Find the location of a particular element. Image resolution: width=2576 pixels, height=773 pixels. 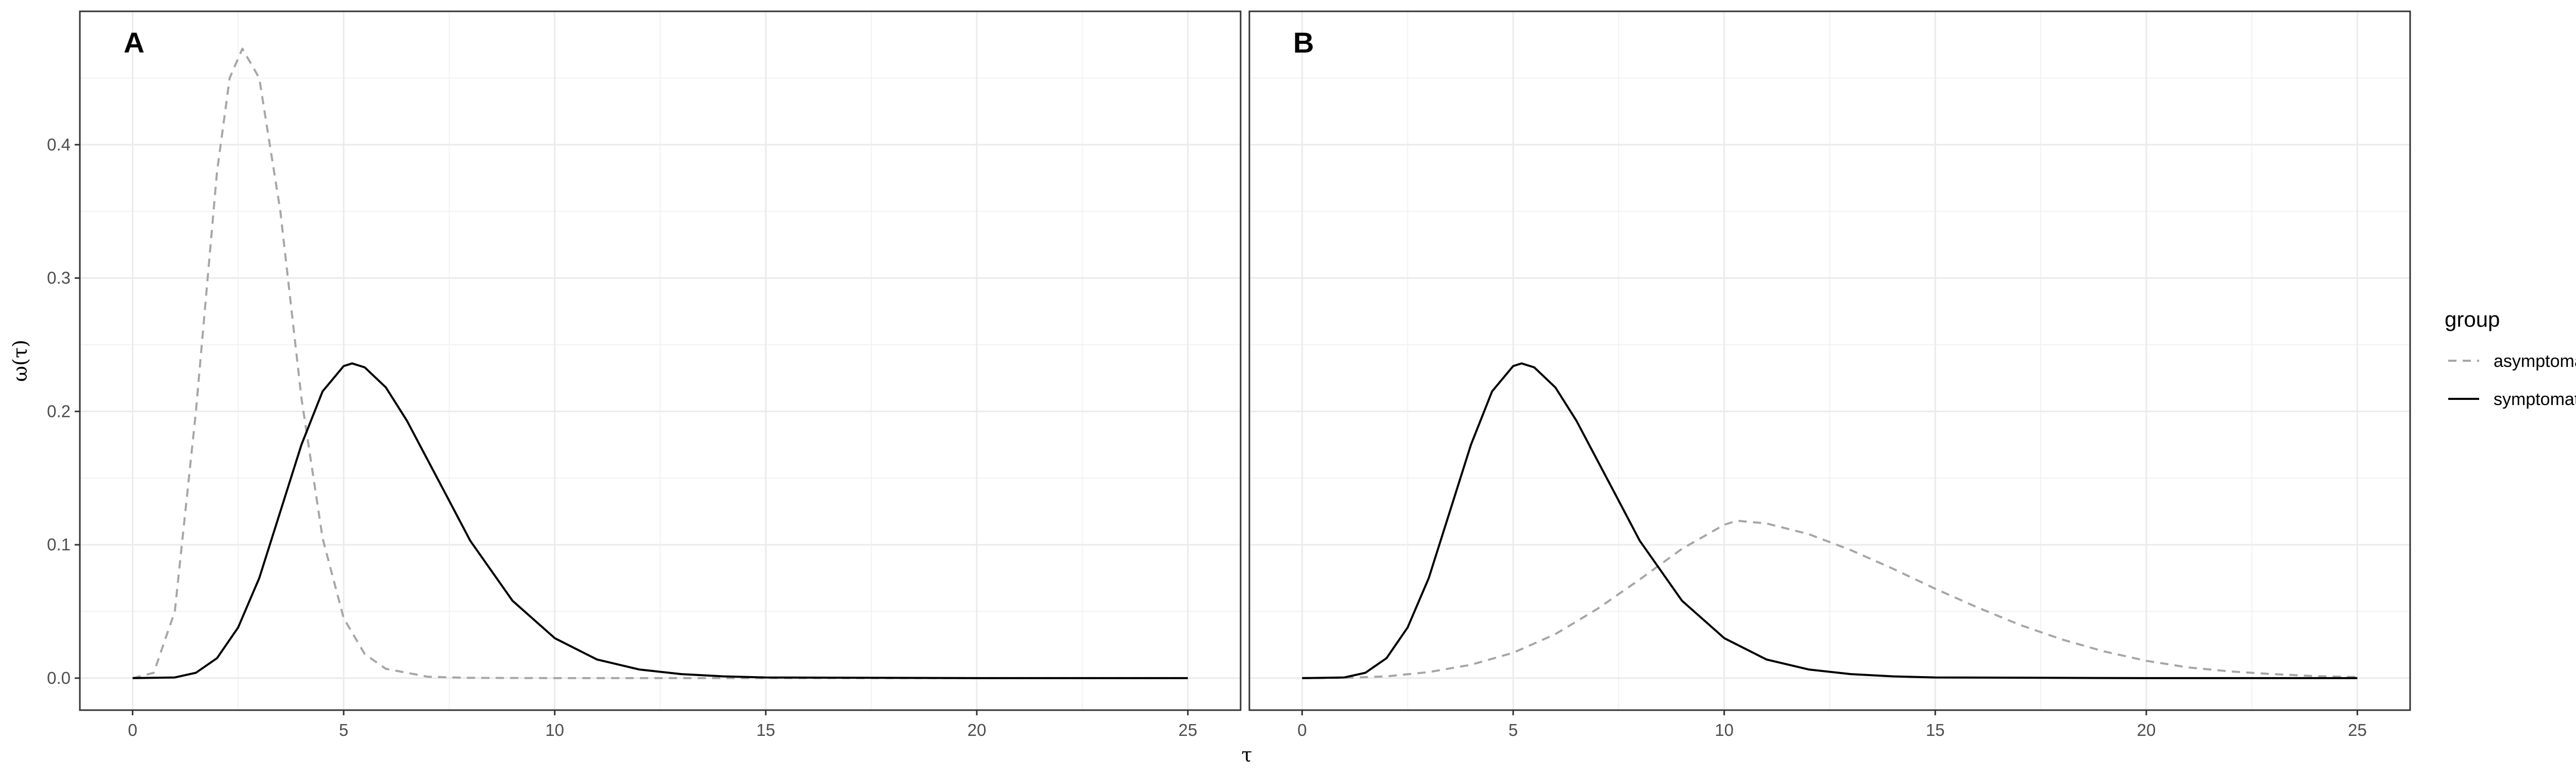

panel-tag: A is located at coordinates (134, 42).